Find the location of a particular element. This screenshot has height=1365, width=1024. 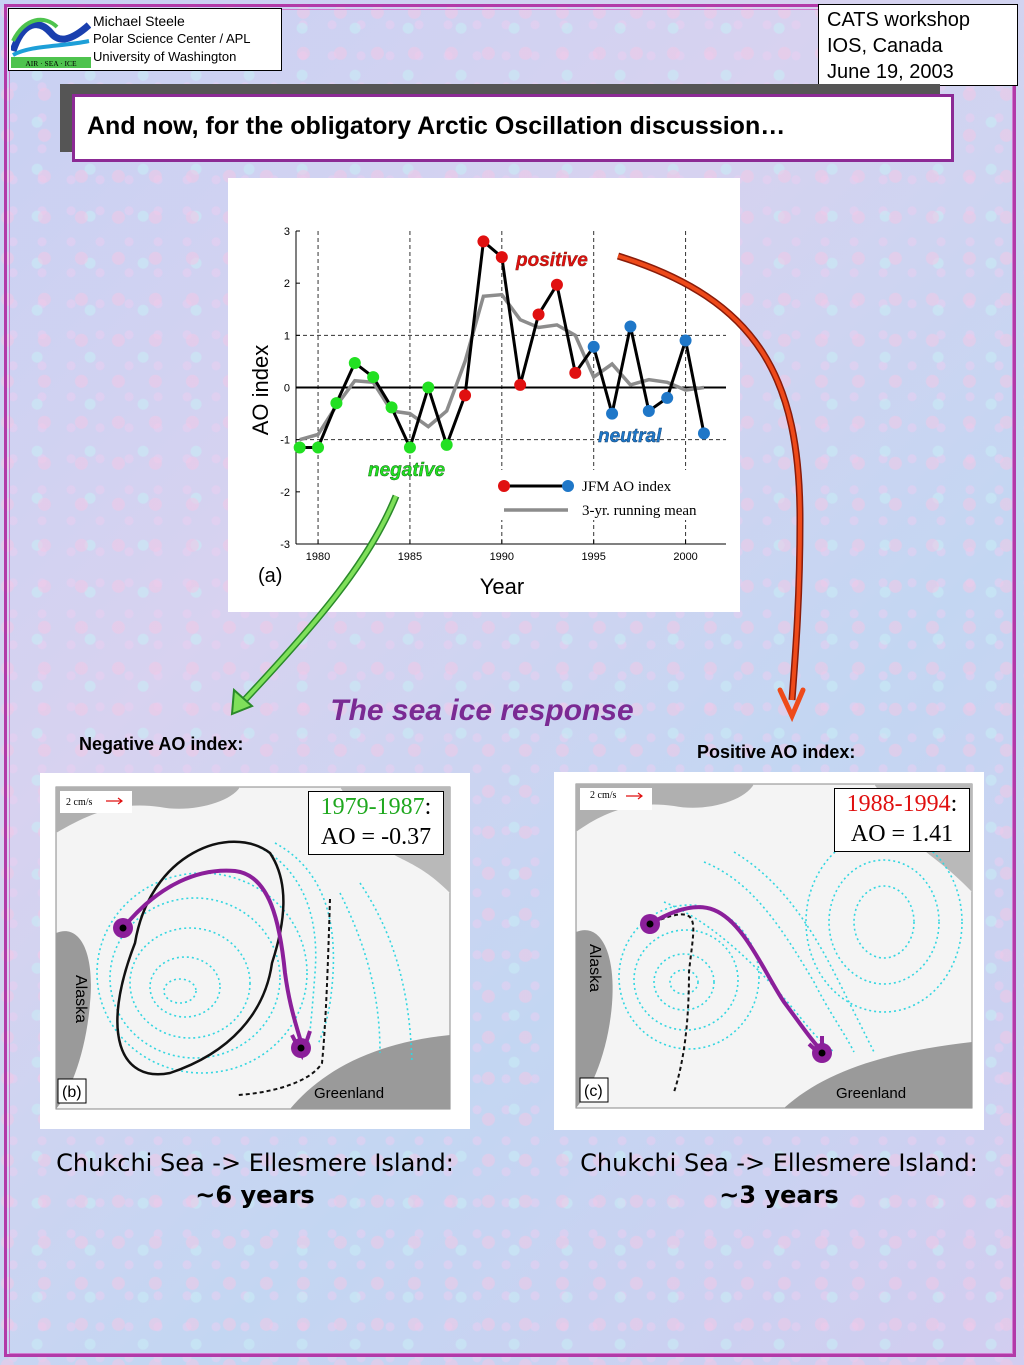

sea-ice-response-heading: The sea ice response is located at coordinates (482, 711).